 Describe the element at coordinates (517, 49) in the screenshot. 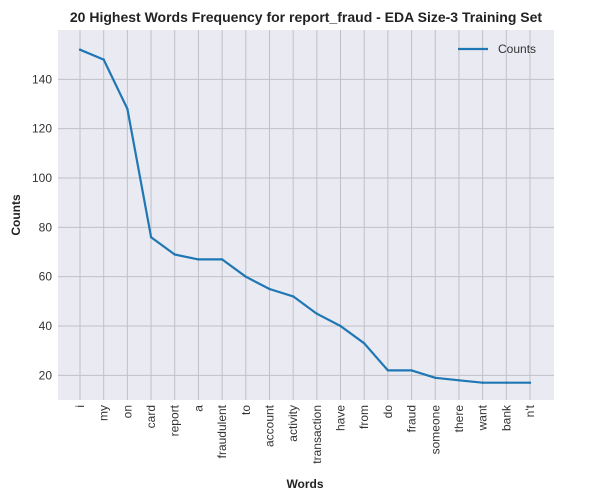

I see `legend-label: Counts` at that location.